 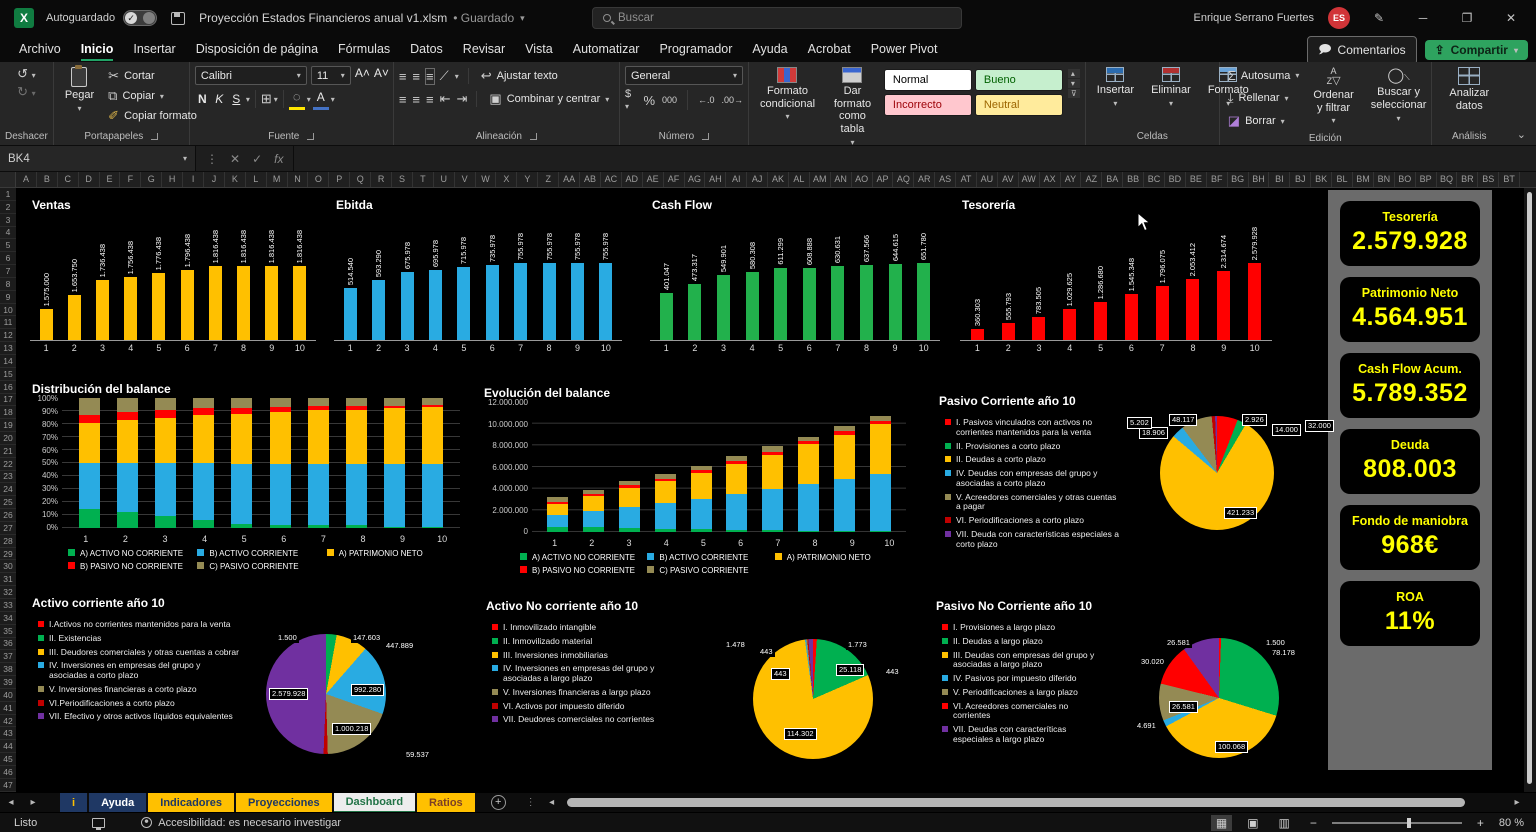 What do you see at coordinates (1073, 83) in the screenshot?
I see `gallery-down-icon: ▾` at bounding box center [1073, 83].